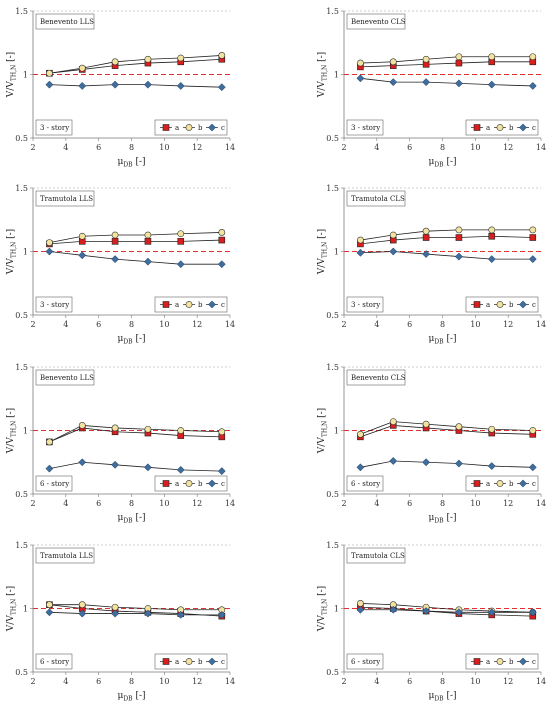  I want to click on series-c, so click(446, 255).